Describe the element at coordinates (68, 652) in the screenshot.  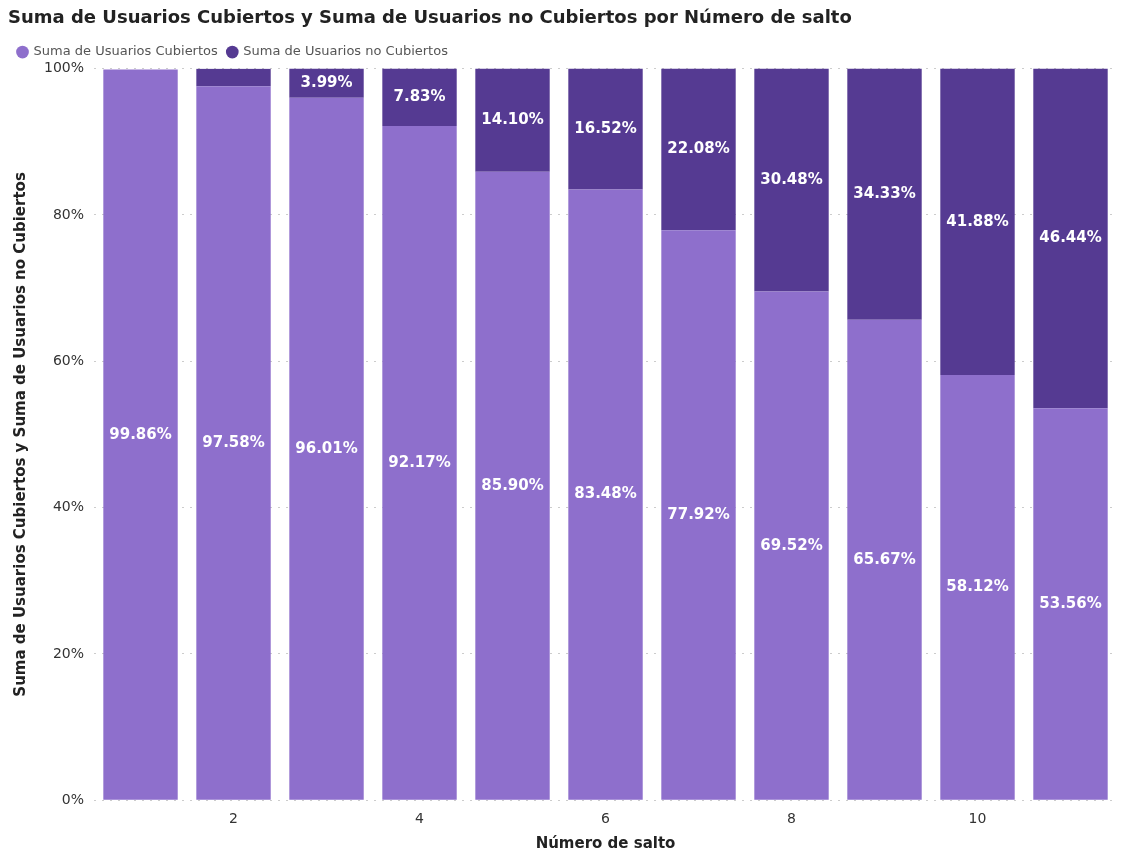
I see `y-tick-label: 20%` at that location.